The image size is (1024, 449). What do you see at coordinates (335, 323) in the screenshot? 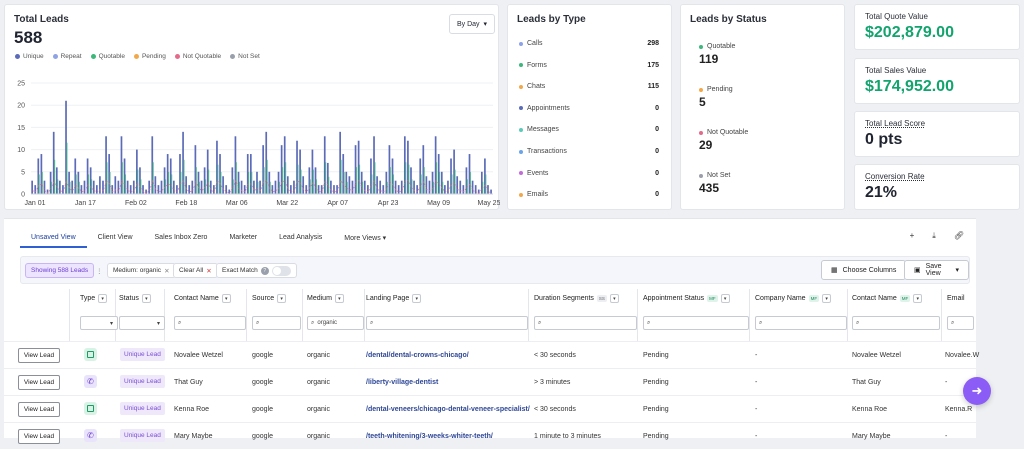
I see `column-filter-medium: ⌕ organic` at bounding box center [335, 323].